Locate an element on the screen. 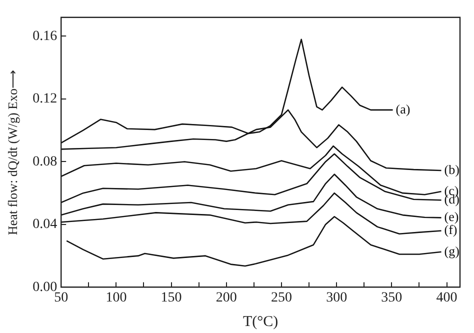  x-tick-label: 100 is located at coordinates (116, 298).